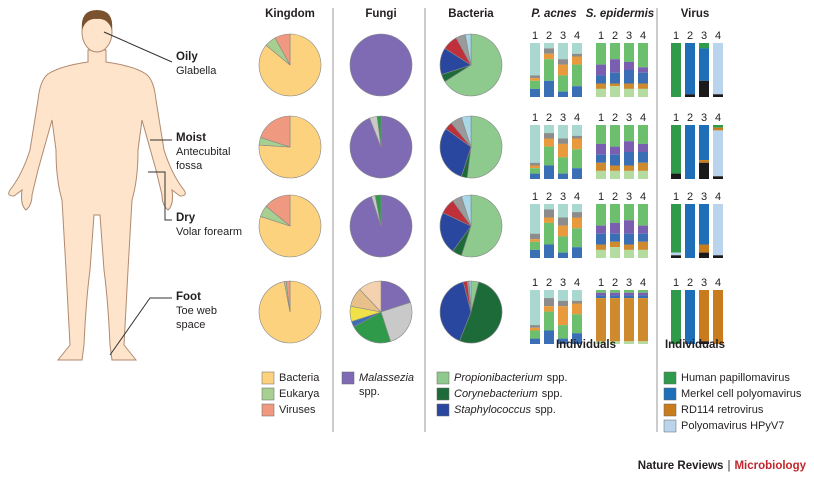  I want to click on site-name: Foot, so click(188, 297).